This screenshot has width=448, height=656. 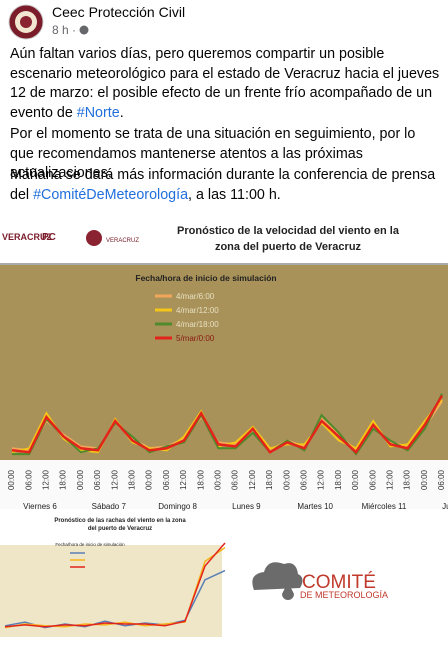 What do you see at coordinates (98, 112) in the screenshot?
I see `hashtag: #Norte` at bounding box center [98, 112].